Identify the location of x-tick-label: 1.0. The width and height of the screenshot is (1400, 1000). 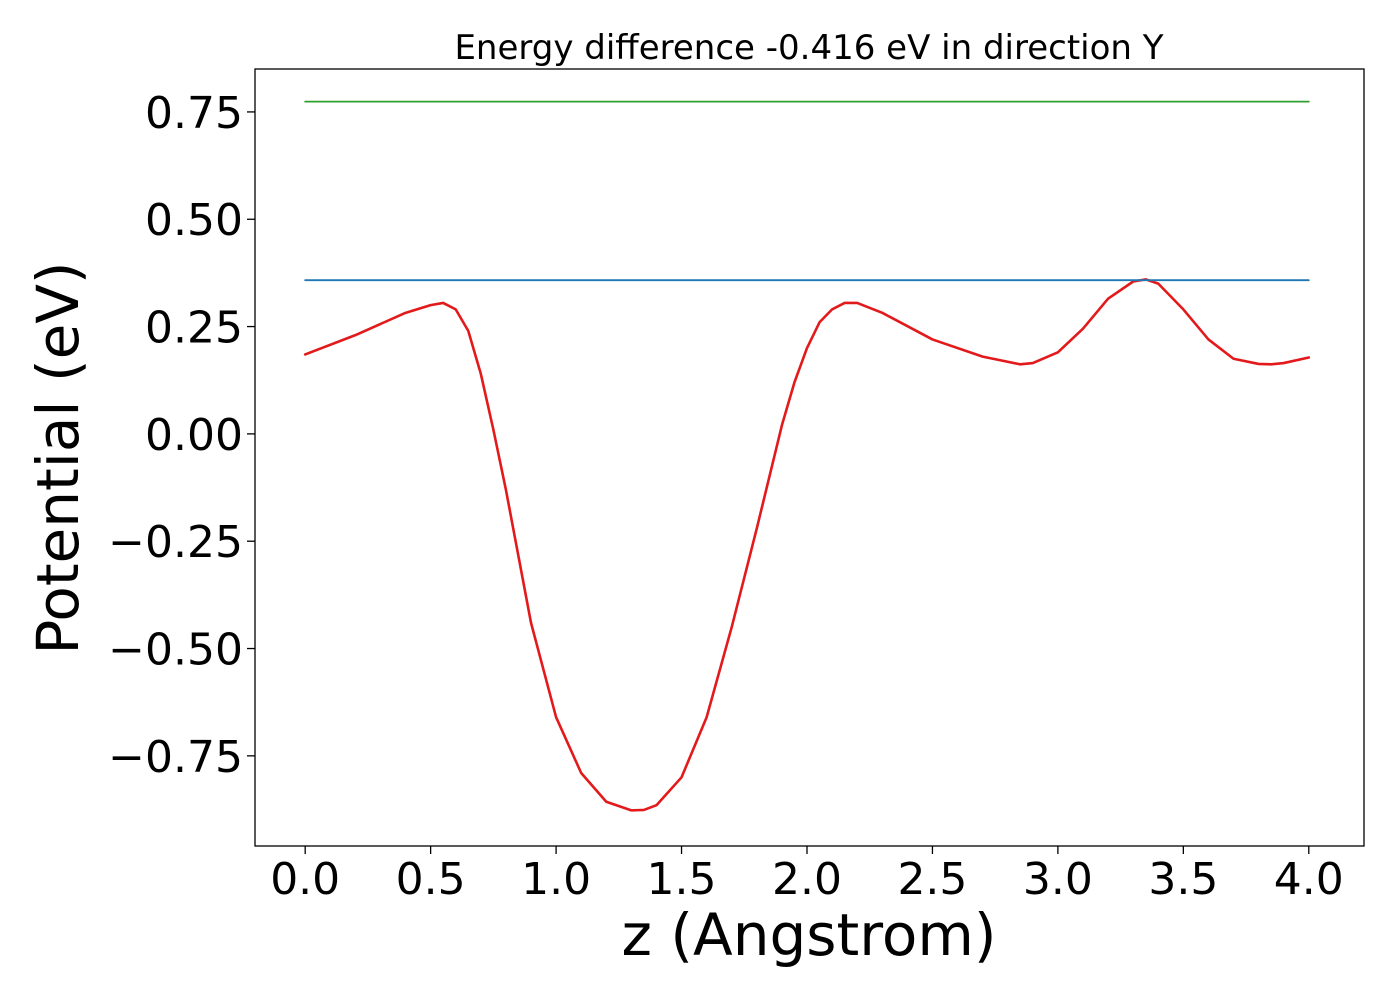
(556, 879).